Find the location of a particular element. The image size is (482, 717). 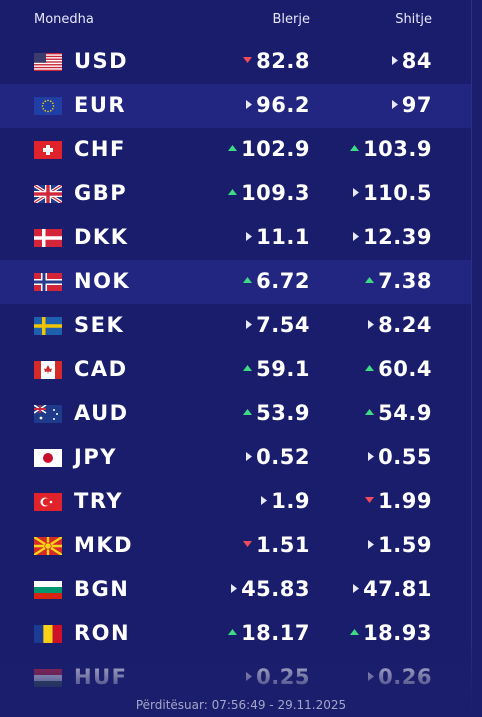

currency-row: DKK 11.1 12.39 is located at coordinates (235, 238).